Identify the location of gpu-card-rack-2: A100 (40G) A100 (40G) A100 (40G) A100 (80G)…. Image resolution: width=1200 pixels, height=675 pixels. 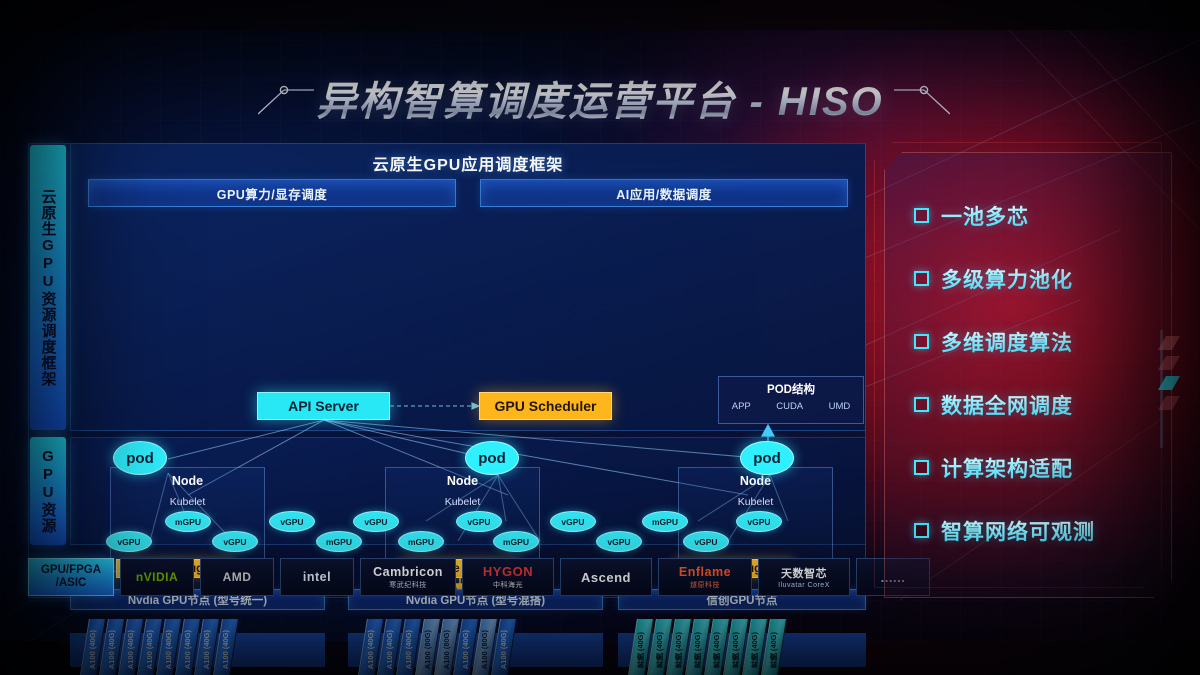
(475, 647).